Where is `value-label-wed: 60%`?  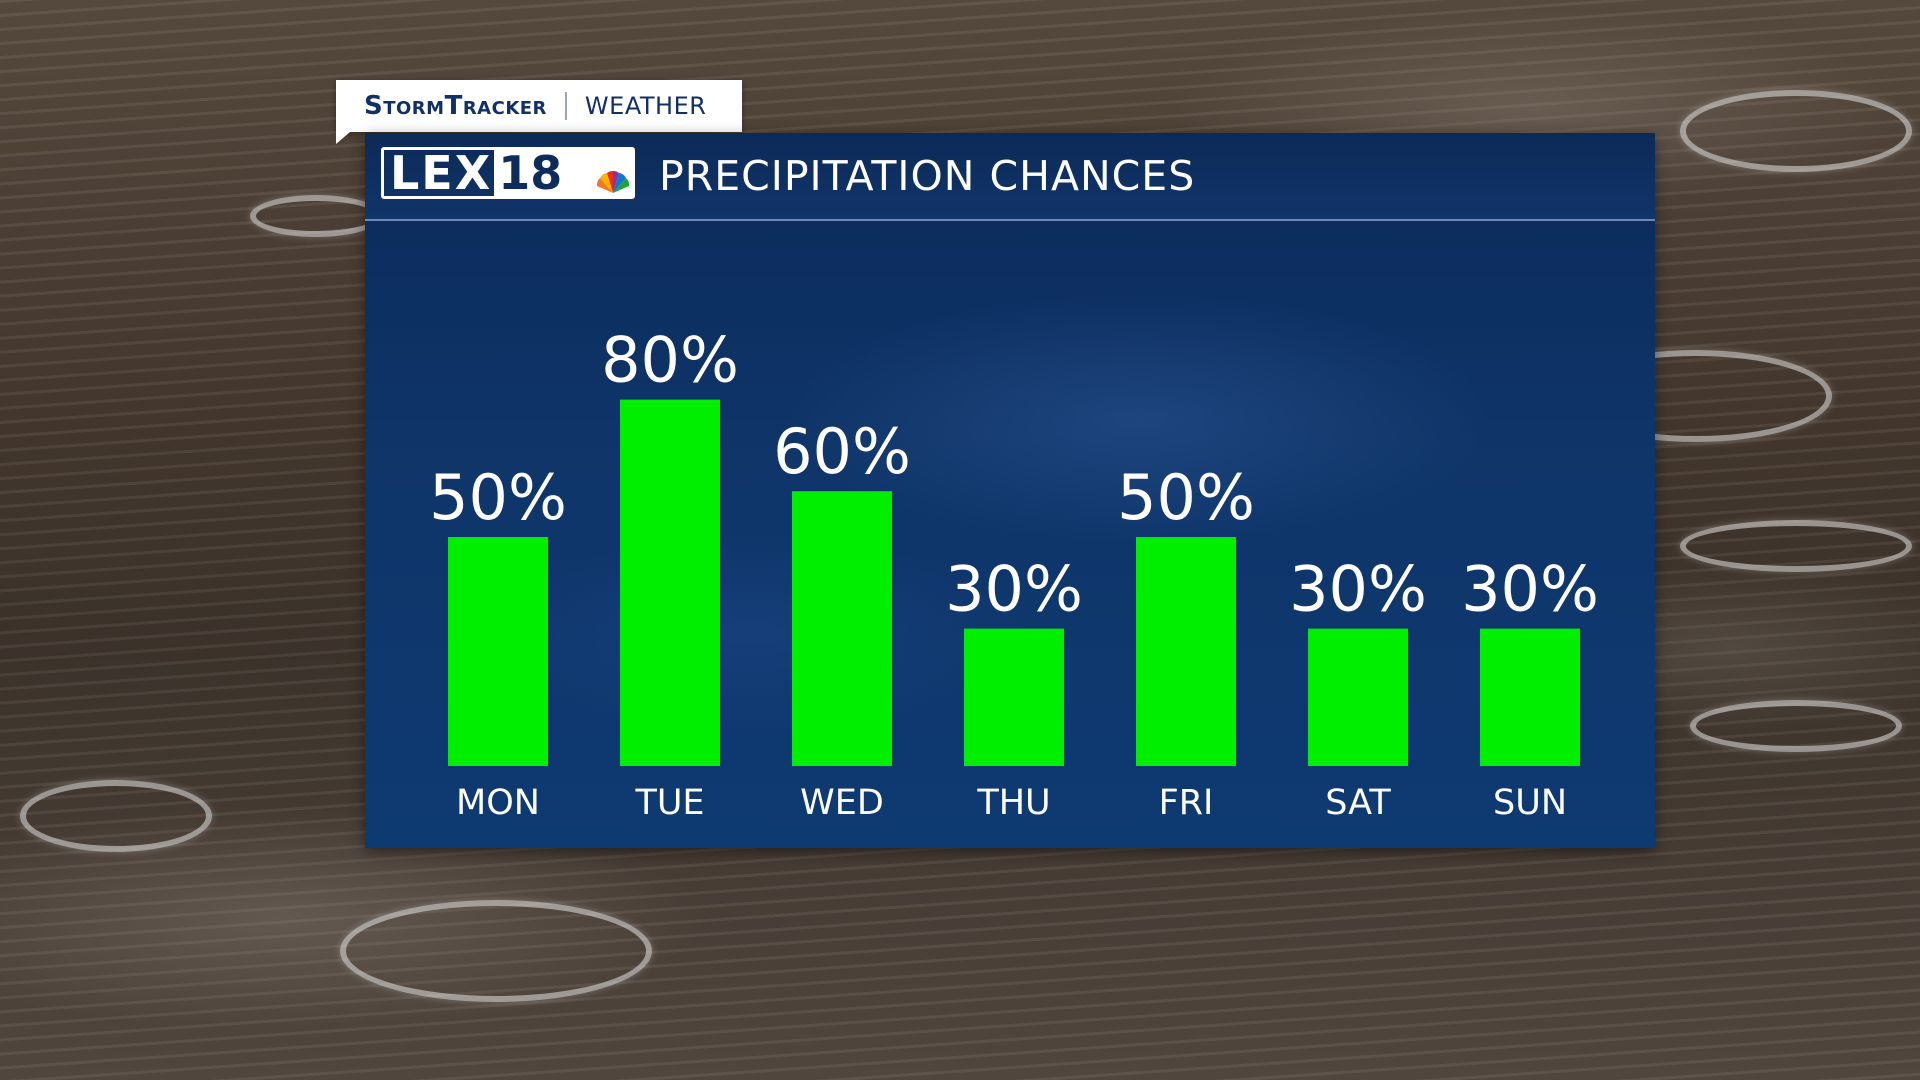
value-label-wed: 60% is located at coordinates (842, 451).